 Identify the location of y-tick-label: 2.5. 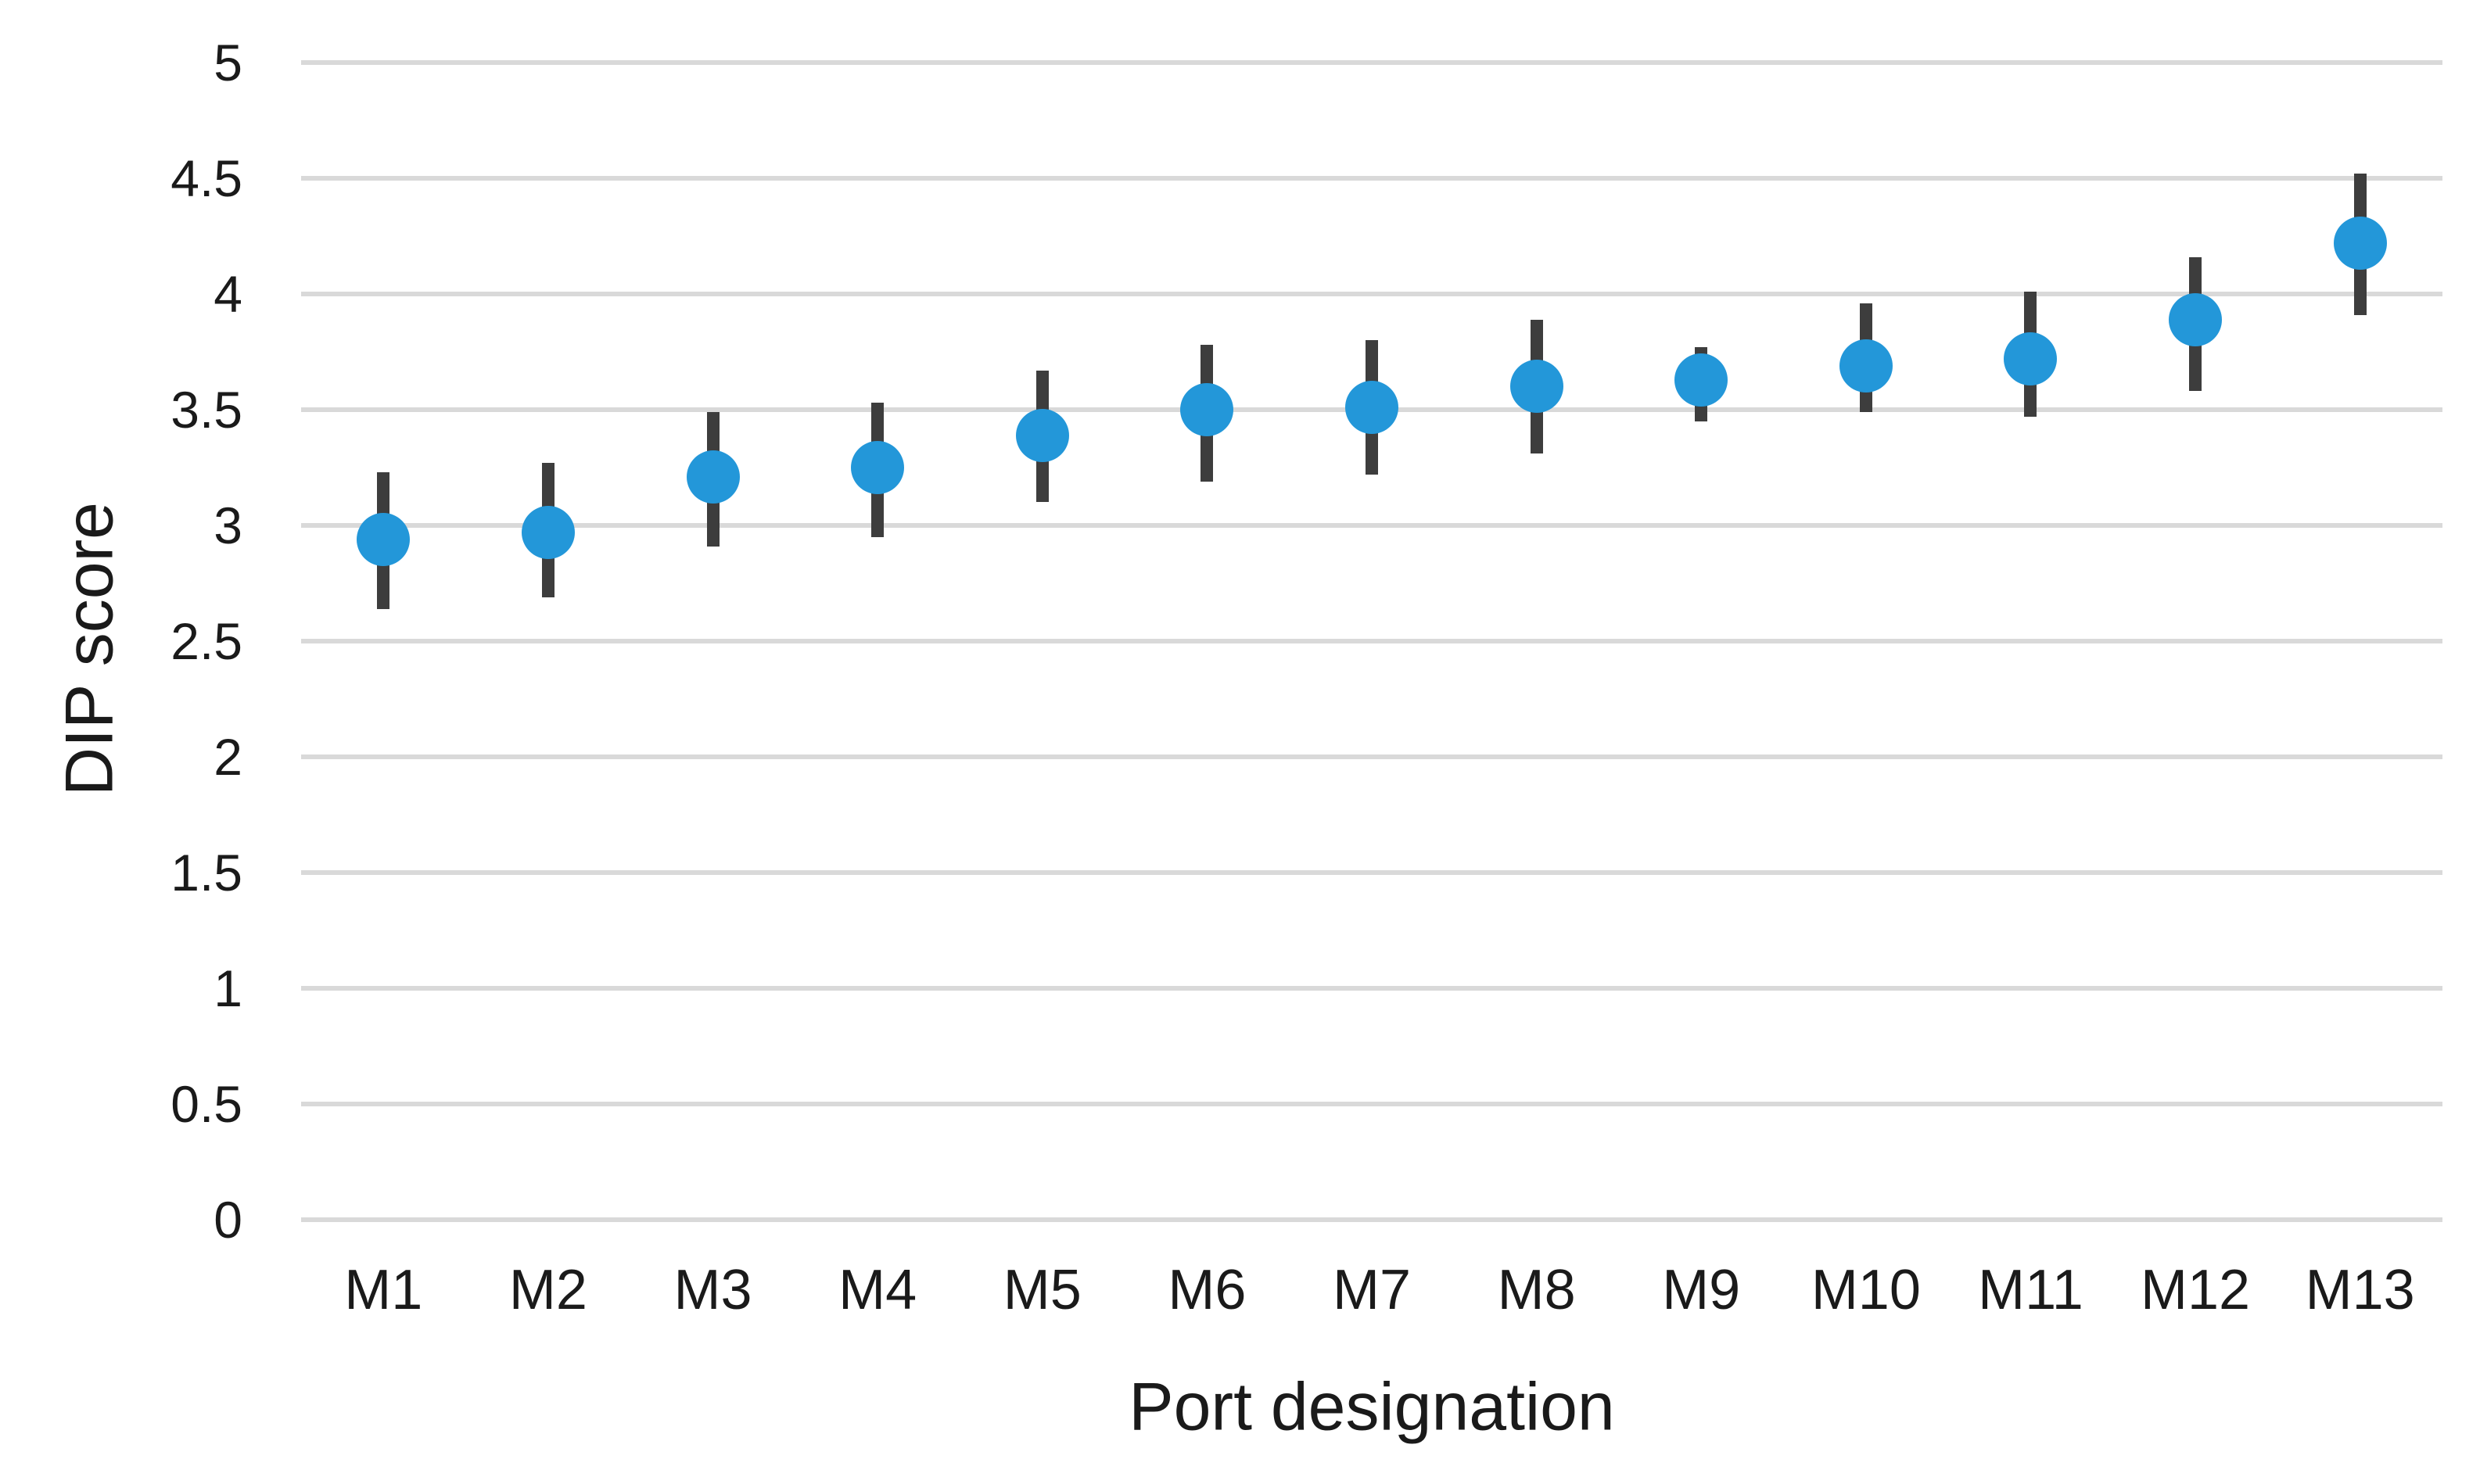
(206, 641).